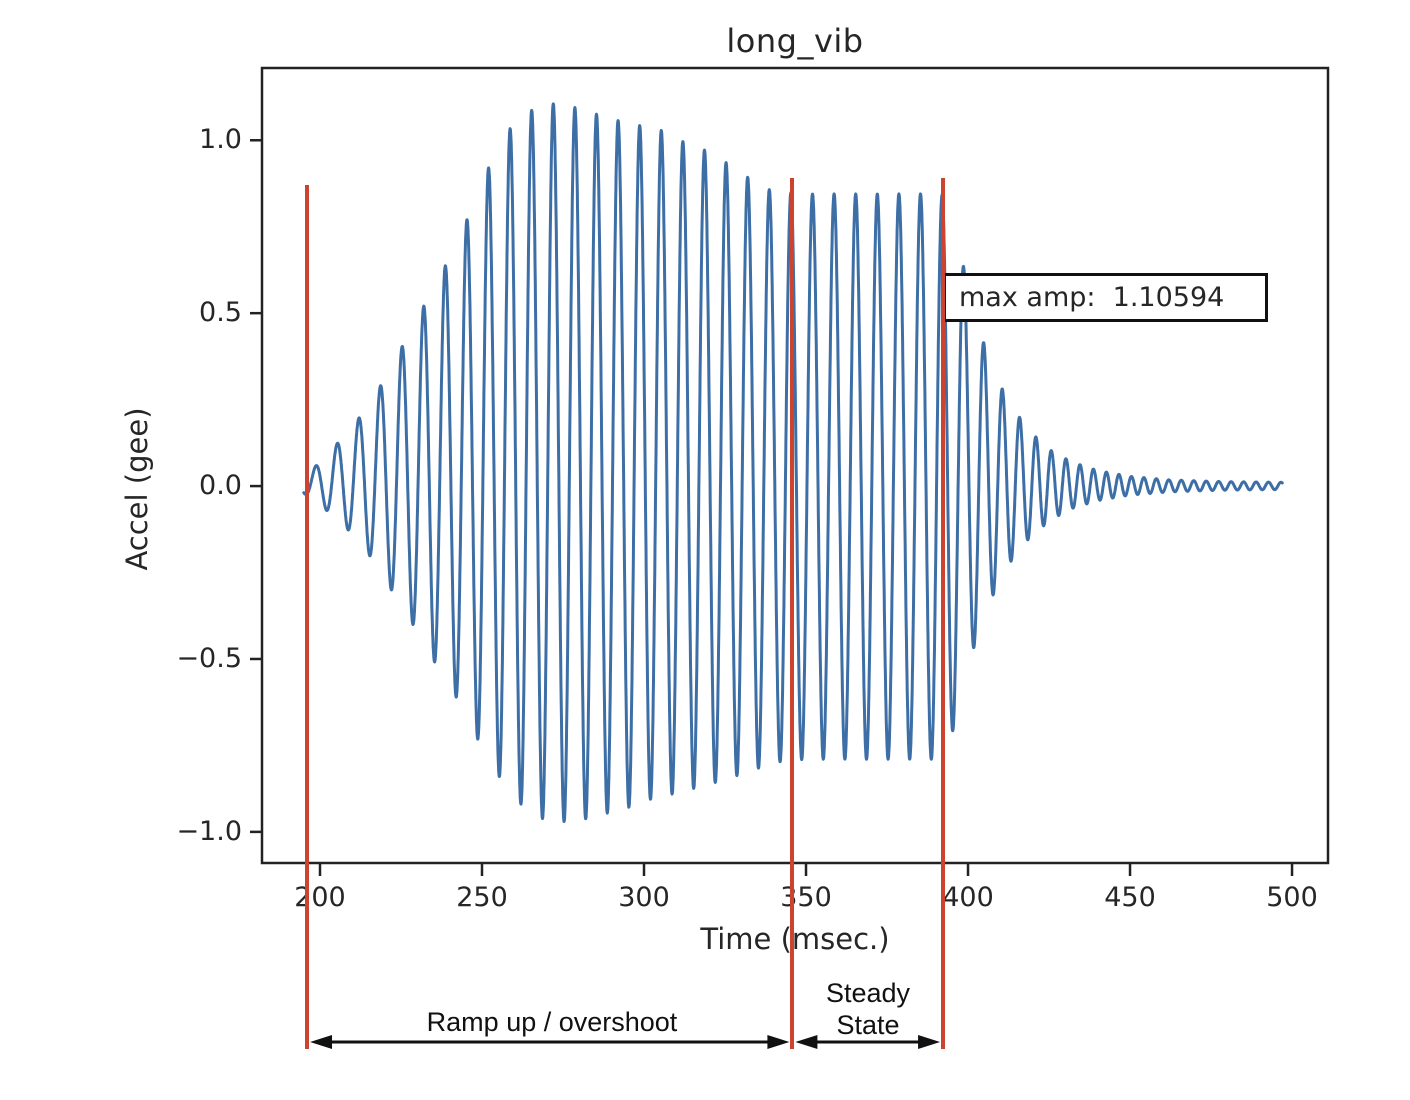 This screenshot has height=1100, width=1410. Describe the element at coordinates (220, 140) in the screenshot. I see `y-tick-label: 1.0` at that location.